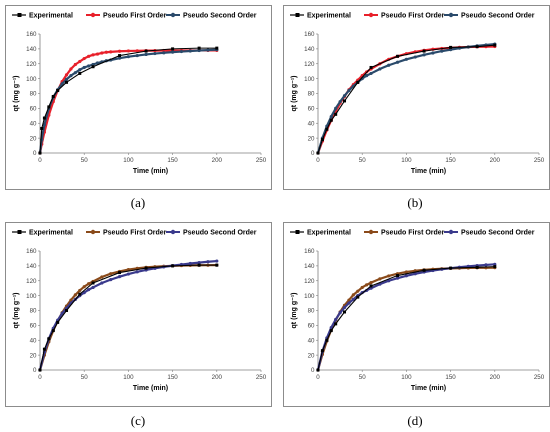 The width and height of the screenshot is (550, 432). What do you see at coordinates (415, 202) in the screenshot?
I see `caption-b: (b)` at bounding box center [415, 202].